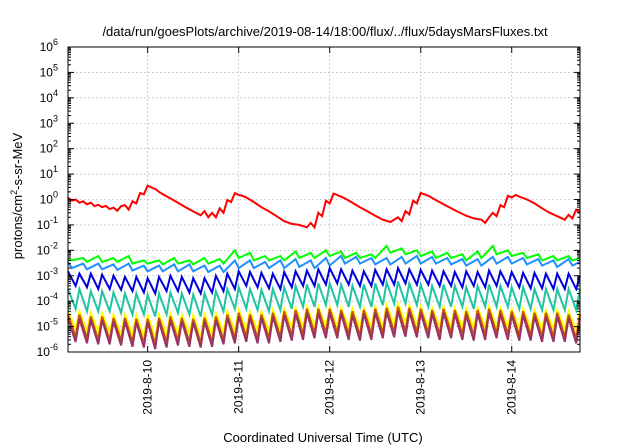 This screenshot has height=448, width=640. Describe the element at coordinates (55, 93) in the screenshot. I see `y-tick-exponent: 4` at that location.